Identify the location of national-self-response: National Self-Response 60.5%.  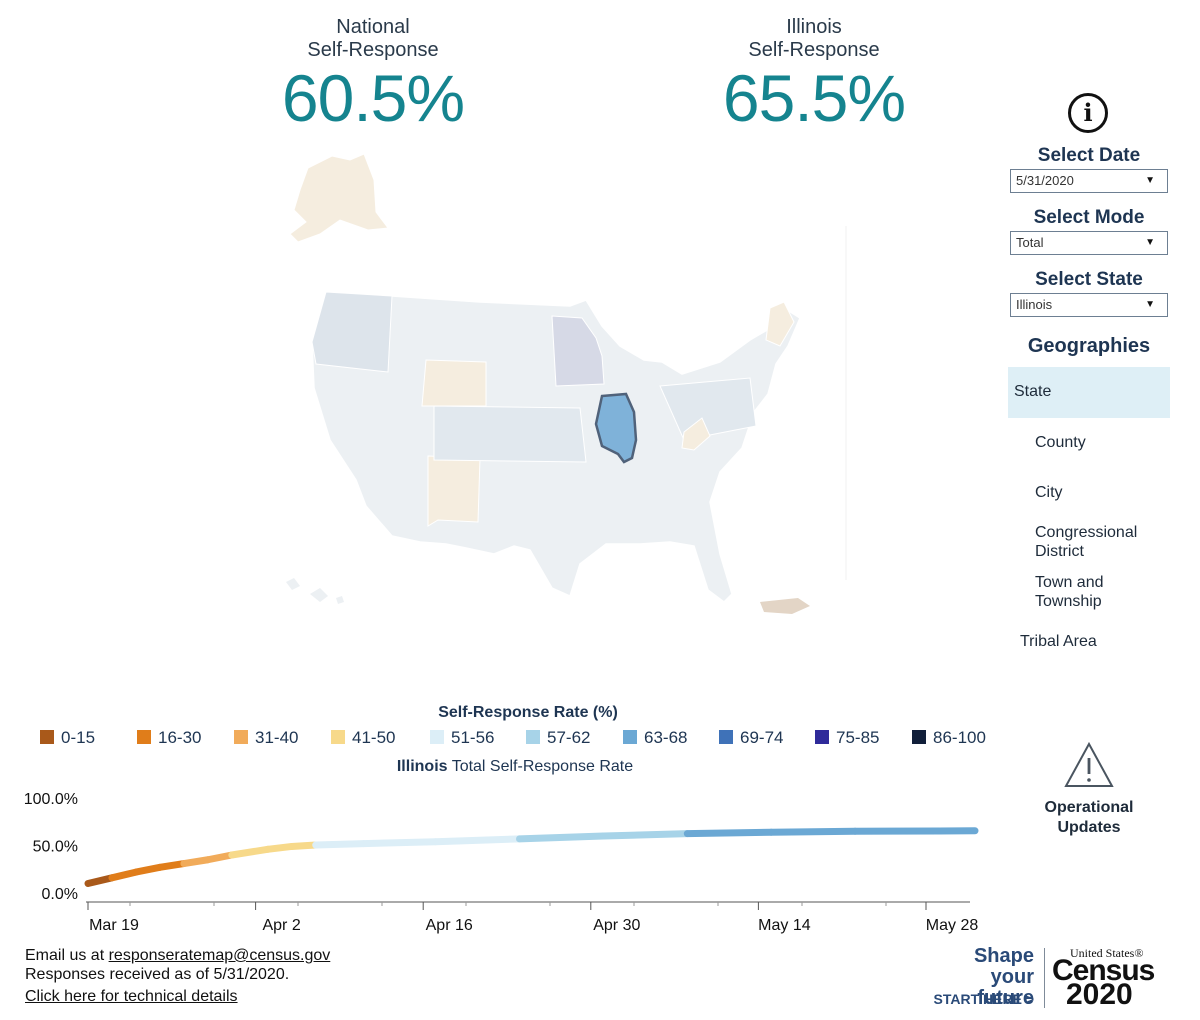
(373, 74).